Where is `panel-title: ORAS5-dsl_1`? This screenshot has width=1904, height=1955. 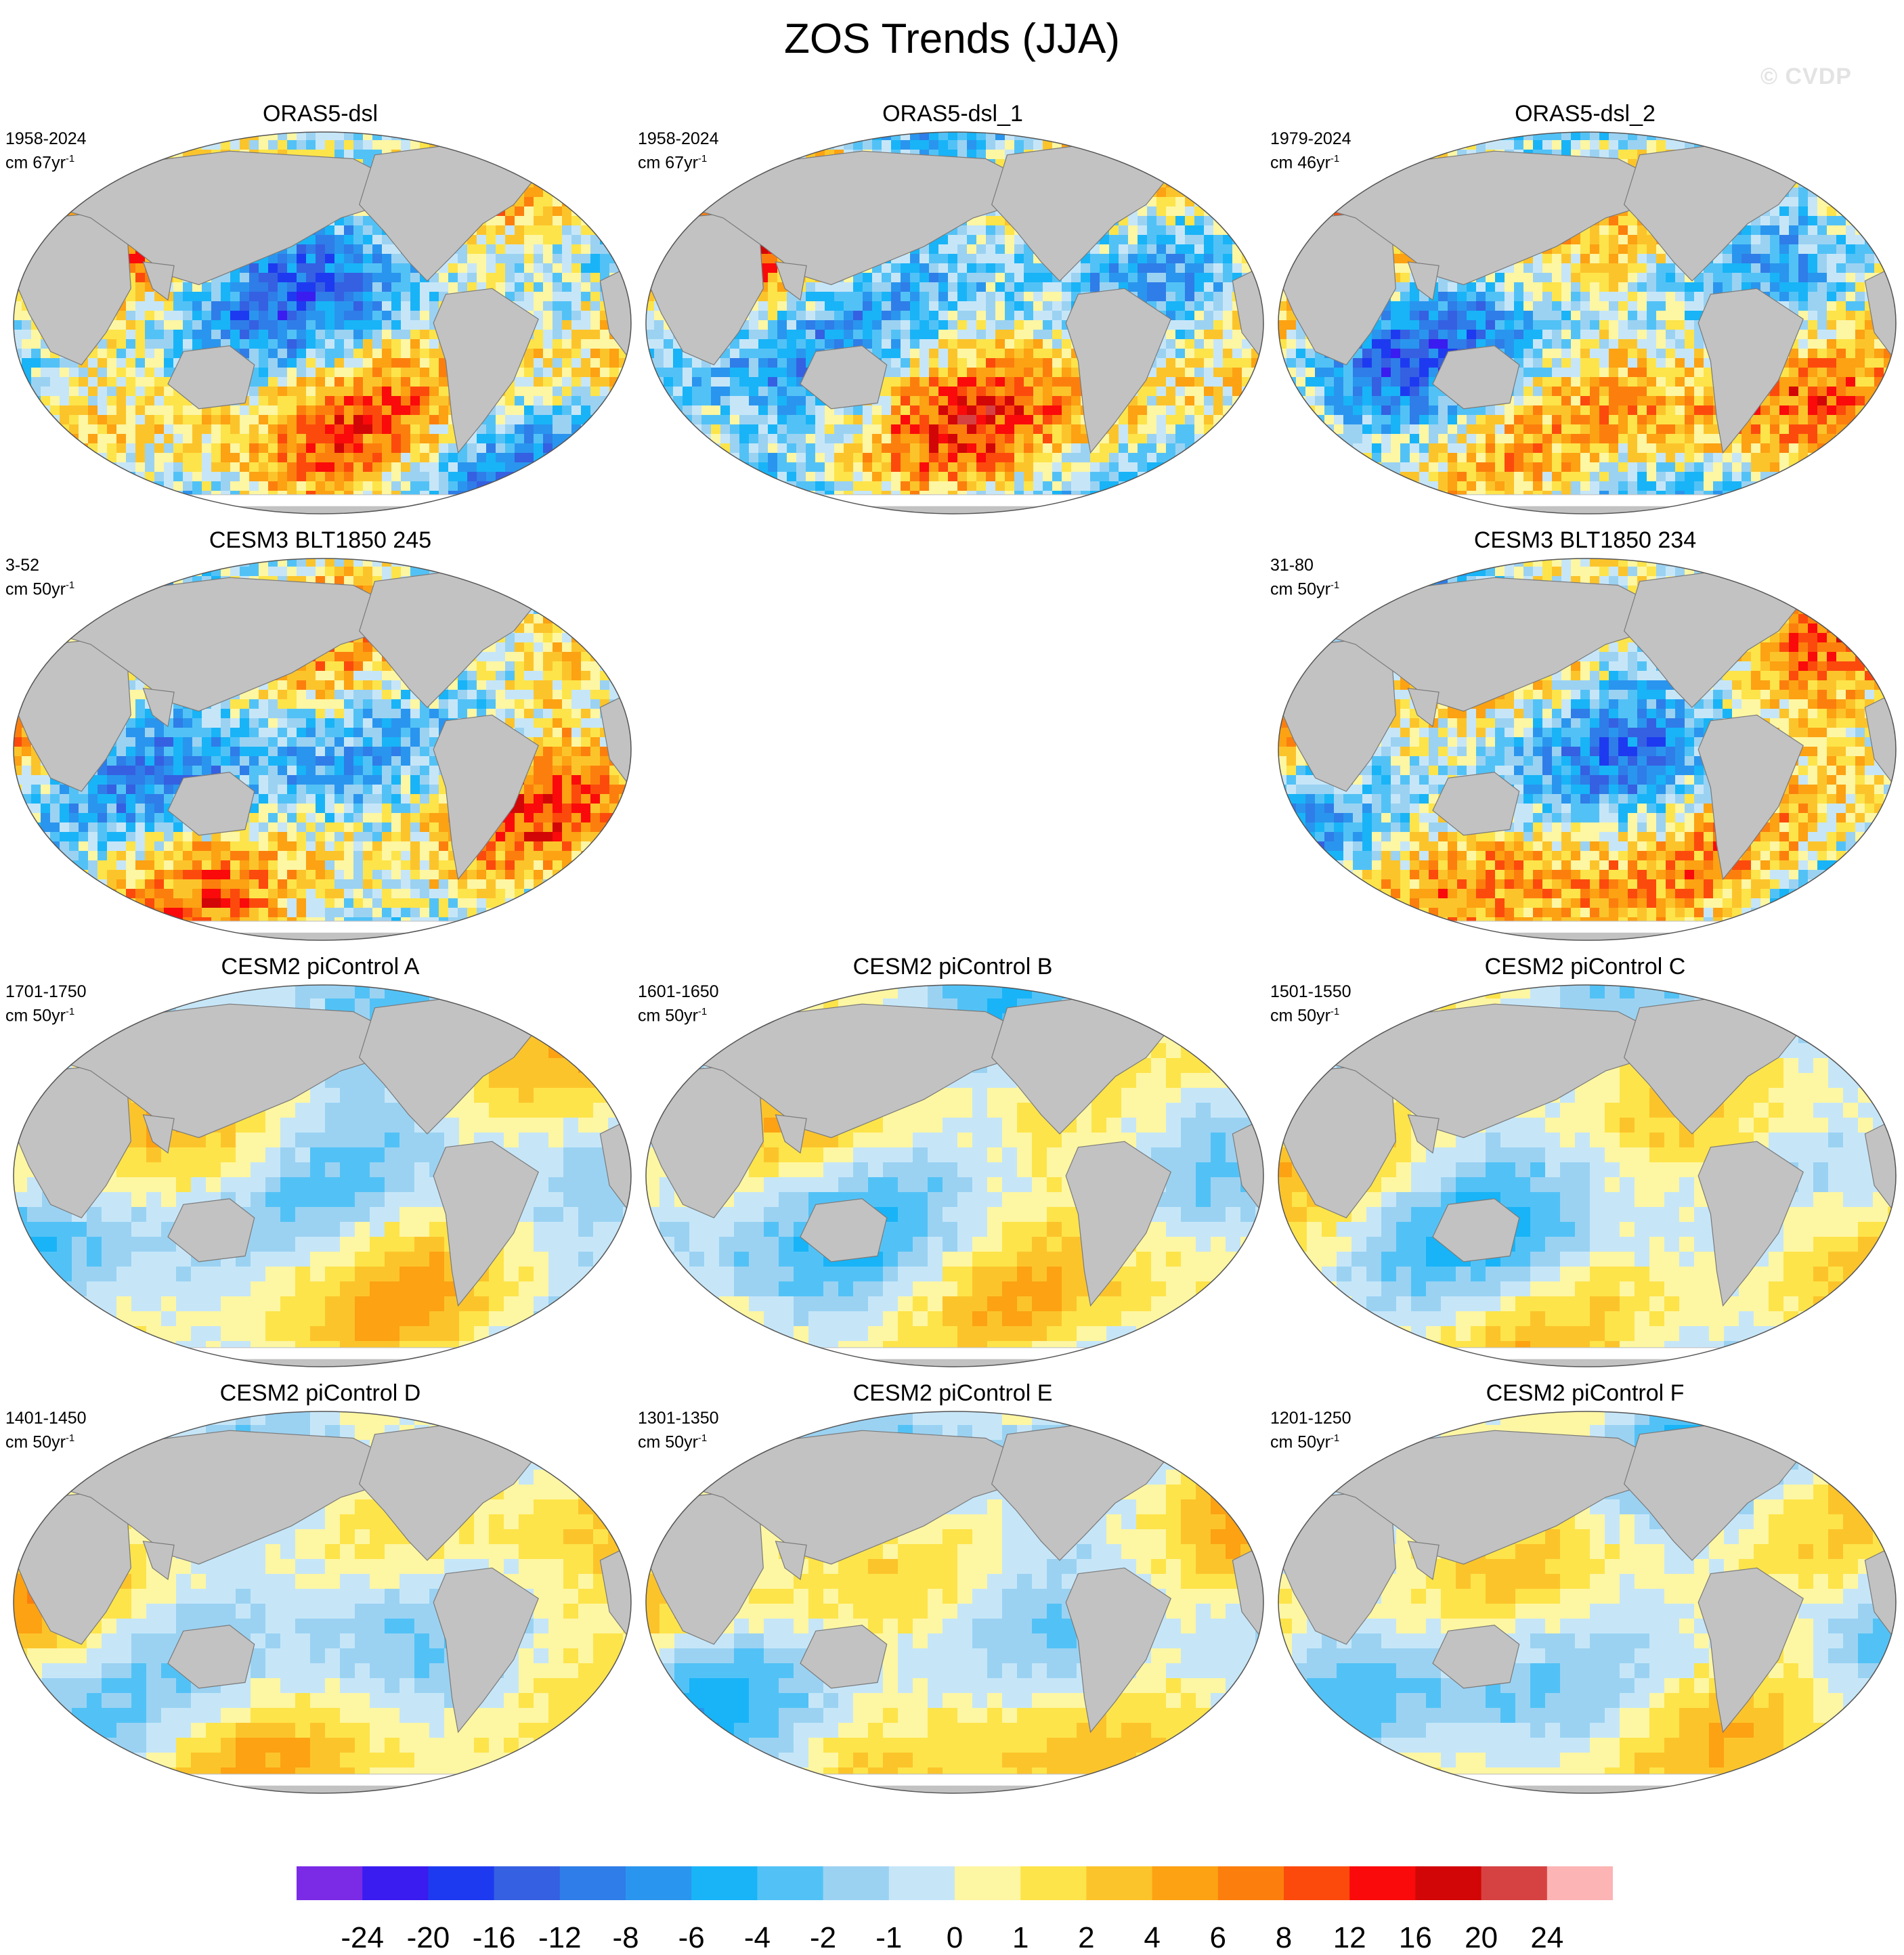
panel-title: ORAS5-dsl_1 is located at coordinates (953, 113).